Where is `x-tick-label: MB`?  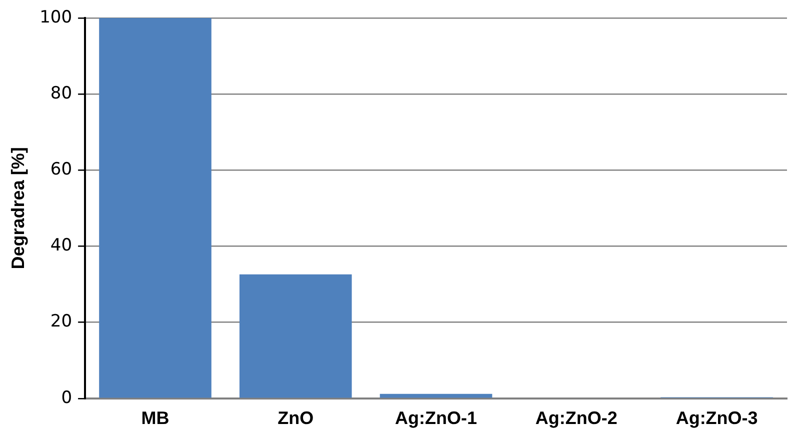
x-tick-label: MB is located at coordinates (155, 418).